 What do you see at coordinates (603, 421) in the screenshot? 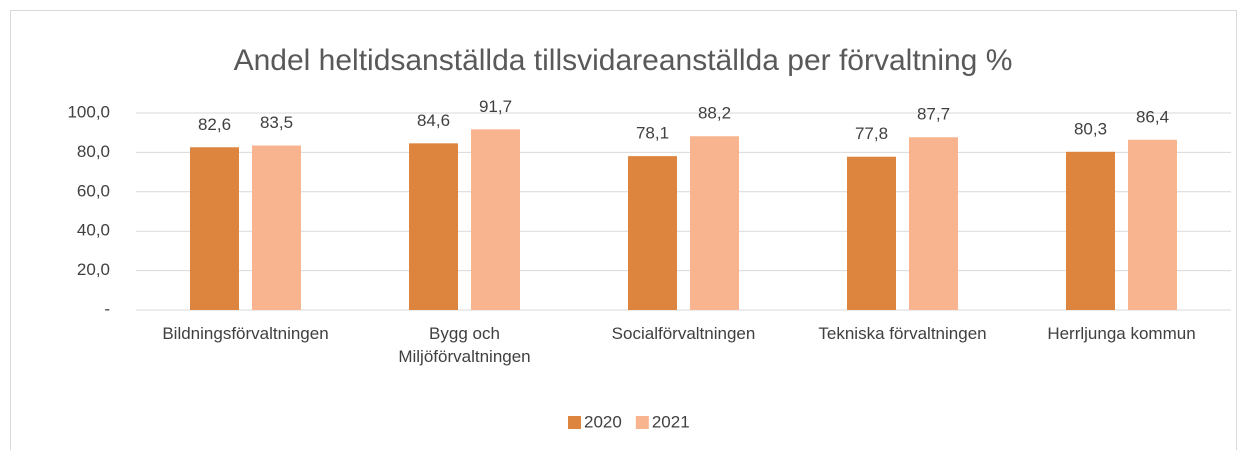
I see `legend-label: 2020` at bounding box center [603, 421].